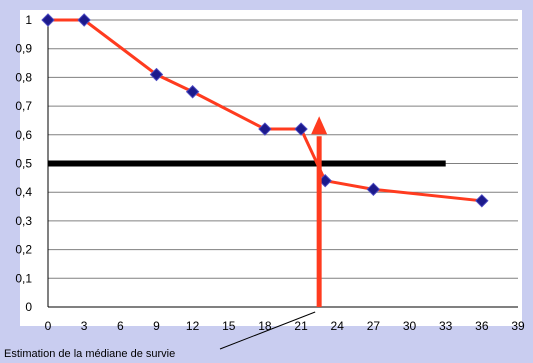 The image size is (533, 363). Describe the element at coordinates (410, 326) in the screenshot. I see `x-tick-label: 30` at that location.